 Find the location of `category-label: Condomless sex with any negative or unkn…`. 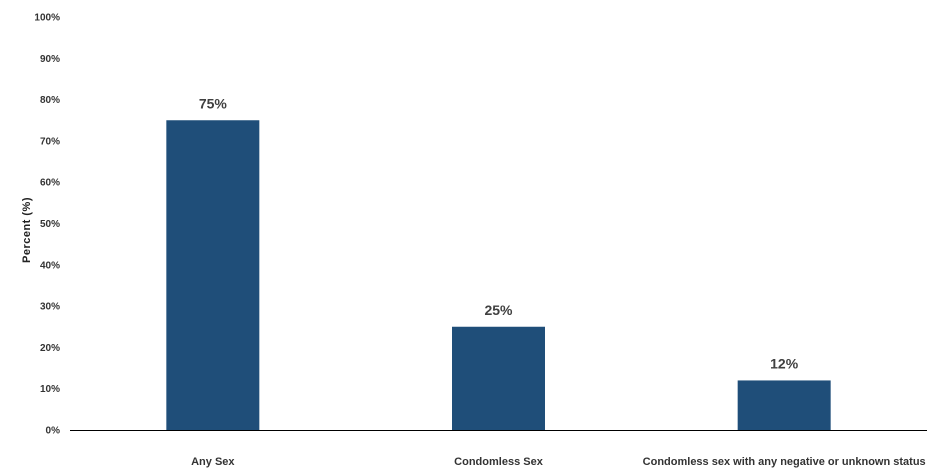

category-label: Condomless sex with any negative or unkn… is located at coordinates (784, 462).